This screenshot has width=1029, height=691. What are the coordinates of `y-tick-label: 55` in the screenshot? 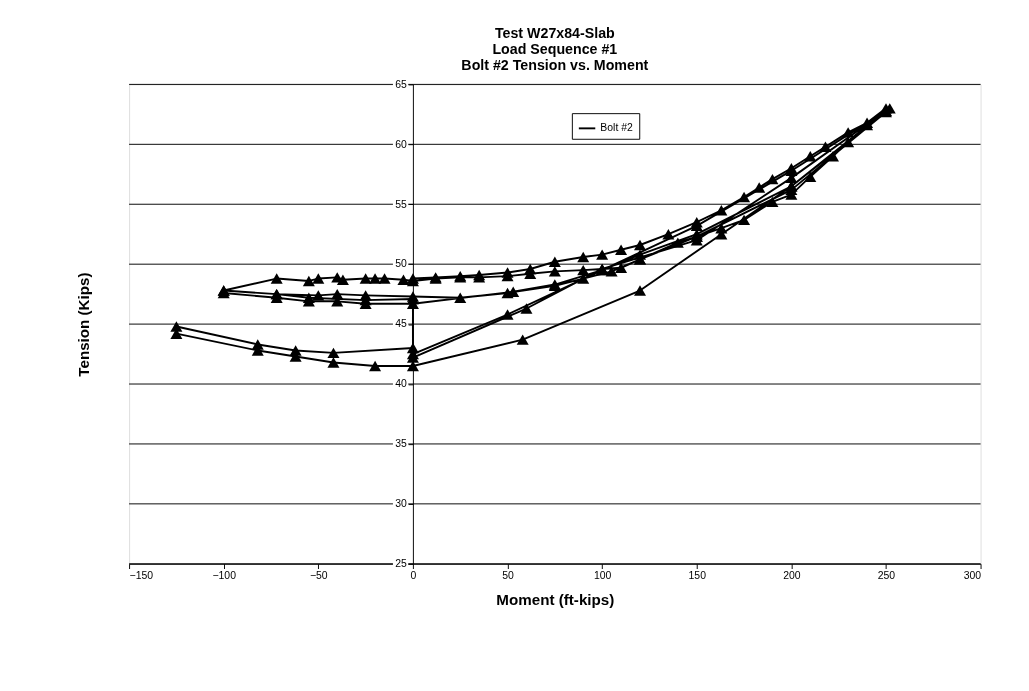 It's located at (401, 204).